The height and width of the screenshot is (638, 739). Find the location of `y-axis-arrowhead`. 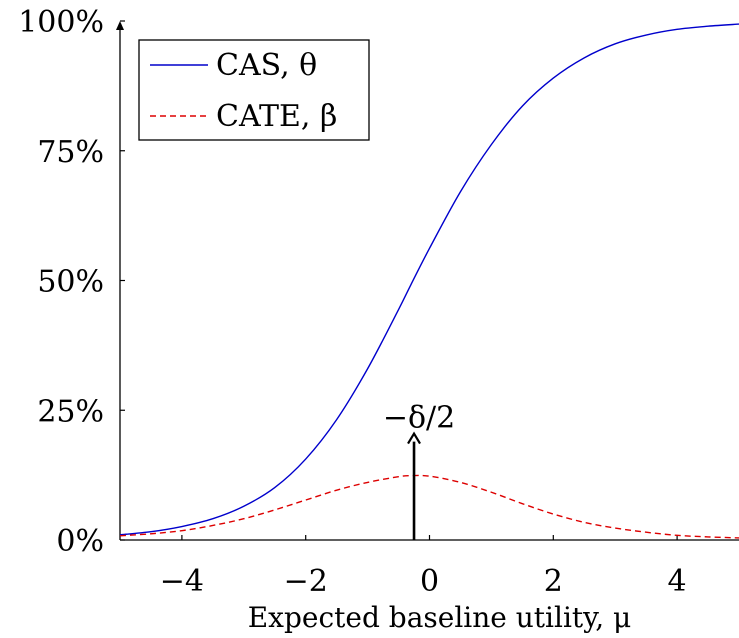

y-axis-arrowhead is located at coordinates (120, 25).